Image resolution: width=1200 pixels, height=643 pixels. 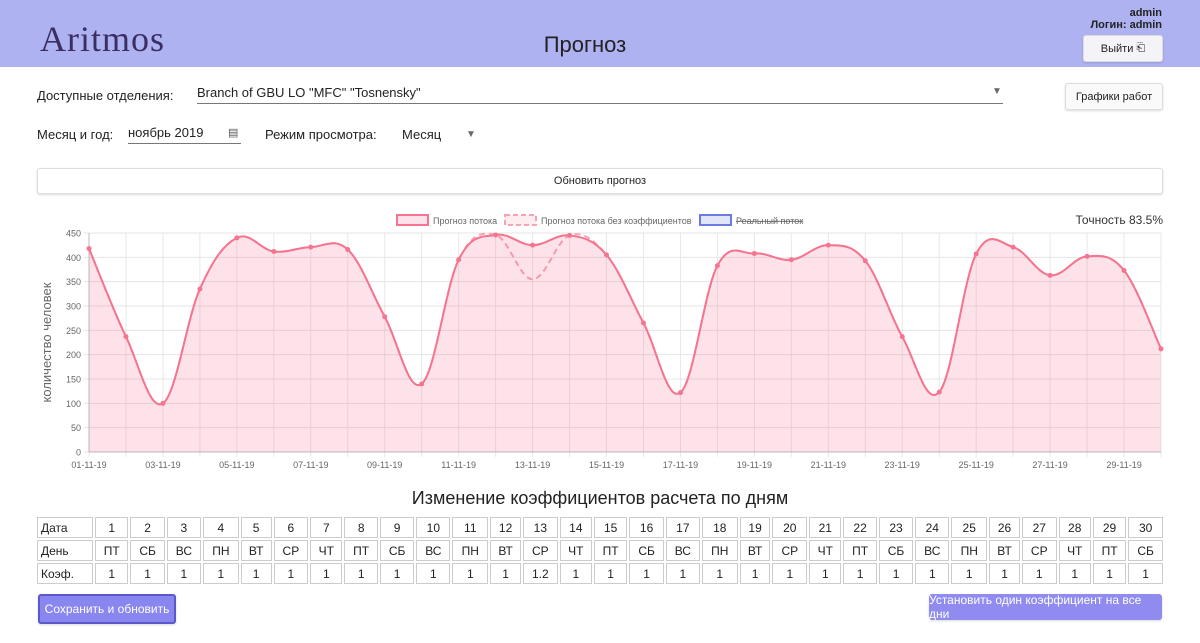 What do you see at coordinates (433, 550) in the screenshot?
I see `table-cell: ВС` at bounding box center [433, 550].